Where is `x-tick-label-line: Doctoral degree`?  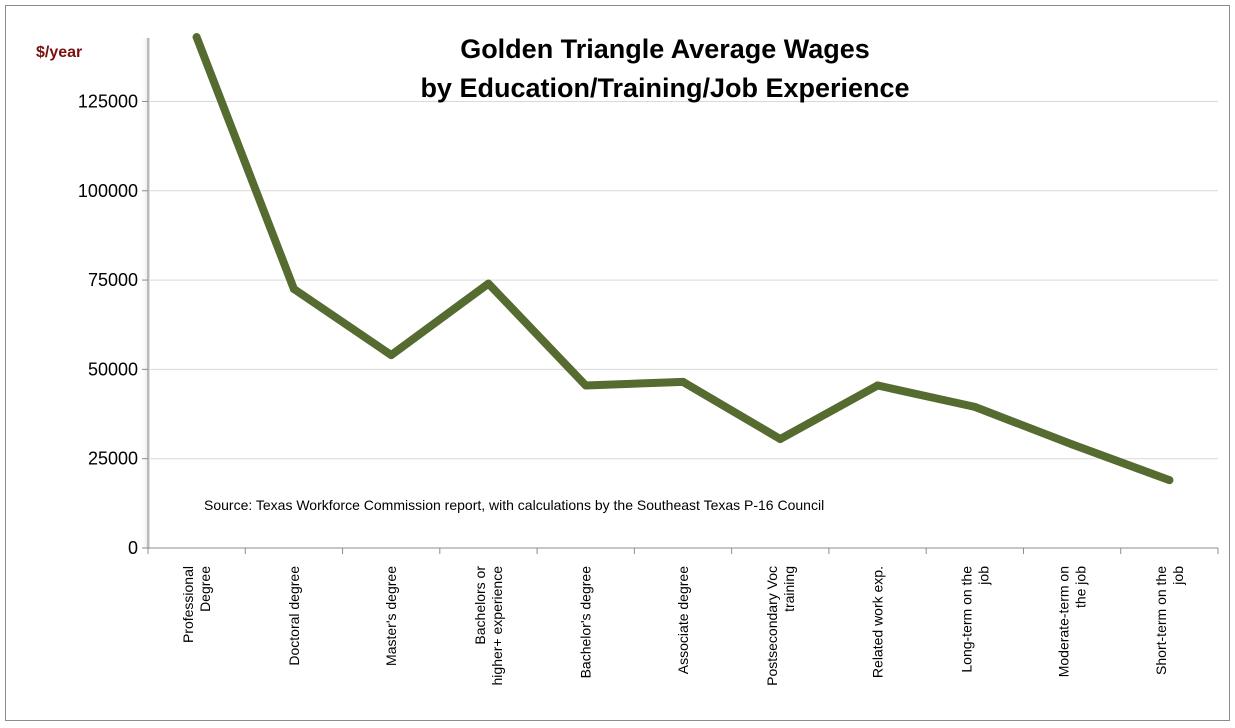 x-tick-label-line: Doctoral degree is located at coordinates (294, 616).